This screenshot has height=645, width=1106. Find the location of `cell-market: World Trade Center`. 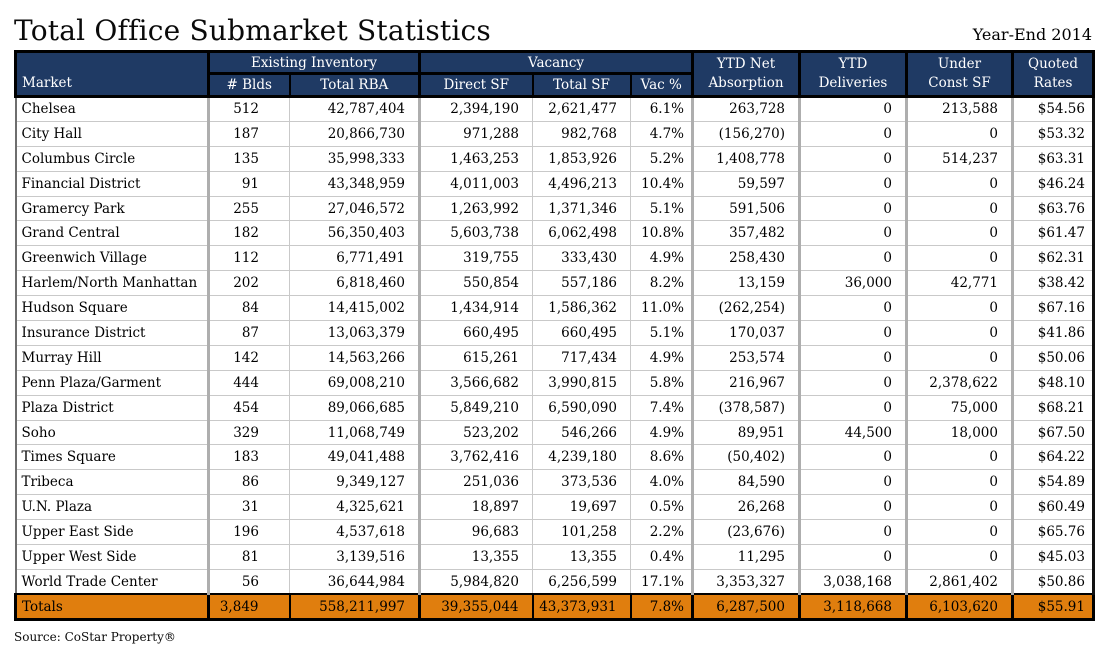

cell-market: World Trade Center is located at coordinates (112, 582).